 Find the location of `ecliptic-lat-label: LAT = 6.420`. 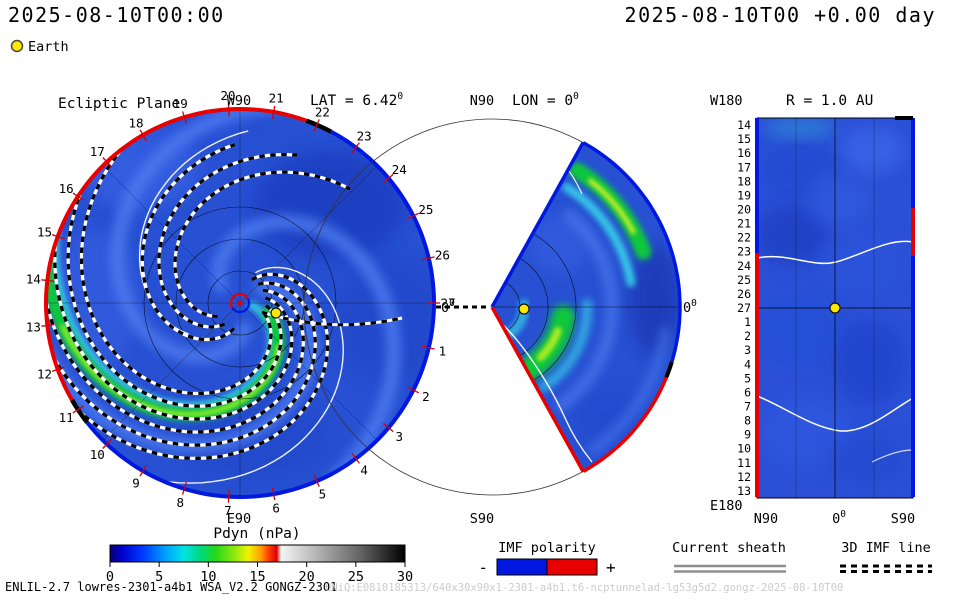

ecliptic-lat-label: LAT = 6.420 is located at coordinates (356, 100).